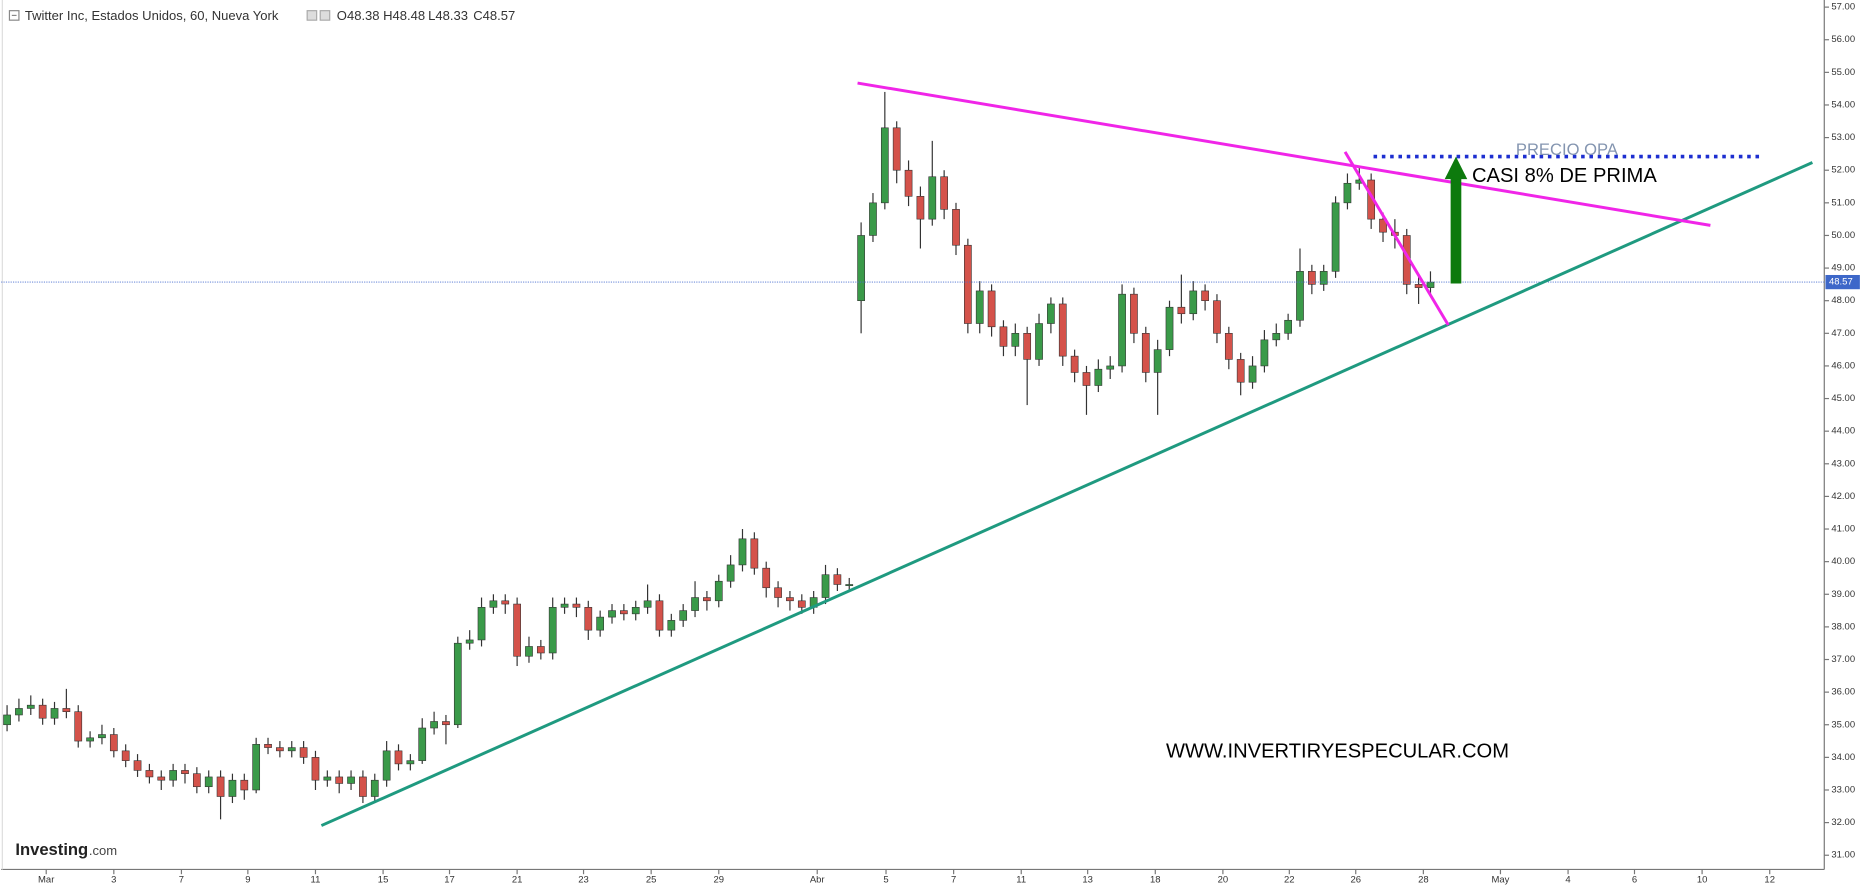  I want to click on resistance-trendline, so click(1284, 154).